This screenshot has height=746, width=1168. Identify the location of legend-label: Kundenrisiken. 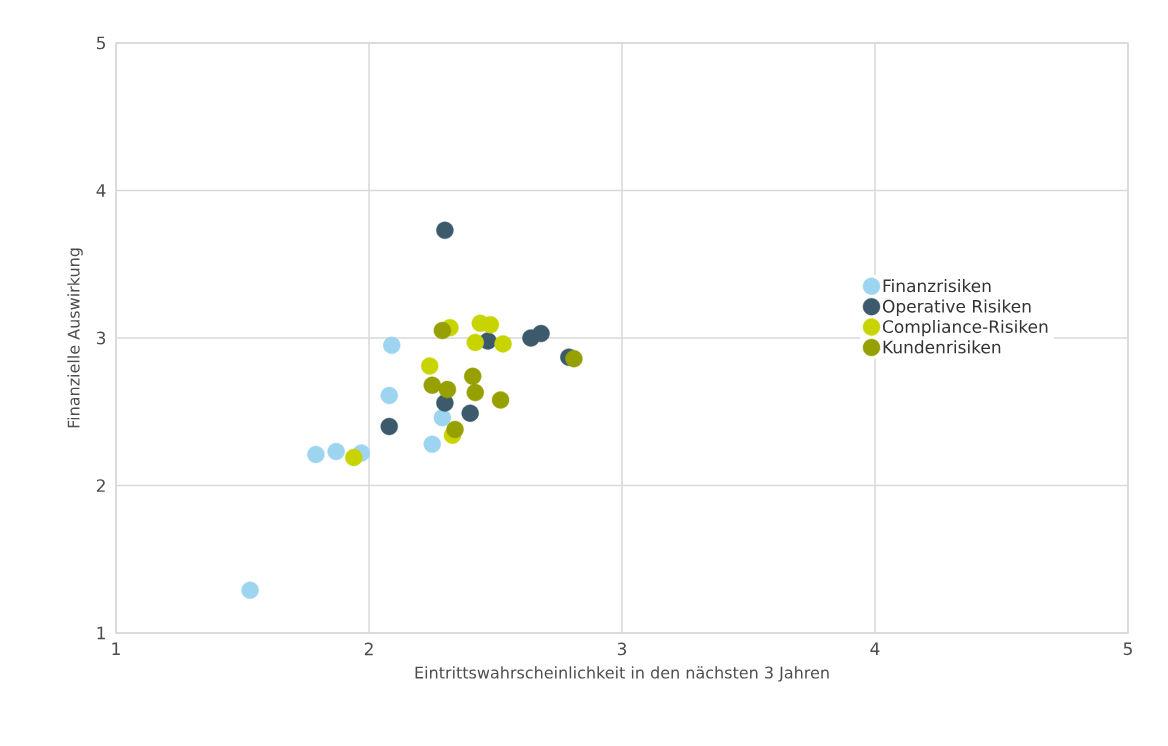
(942, 347).